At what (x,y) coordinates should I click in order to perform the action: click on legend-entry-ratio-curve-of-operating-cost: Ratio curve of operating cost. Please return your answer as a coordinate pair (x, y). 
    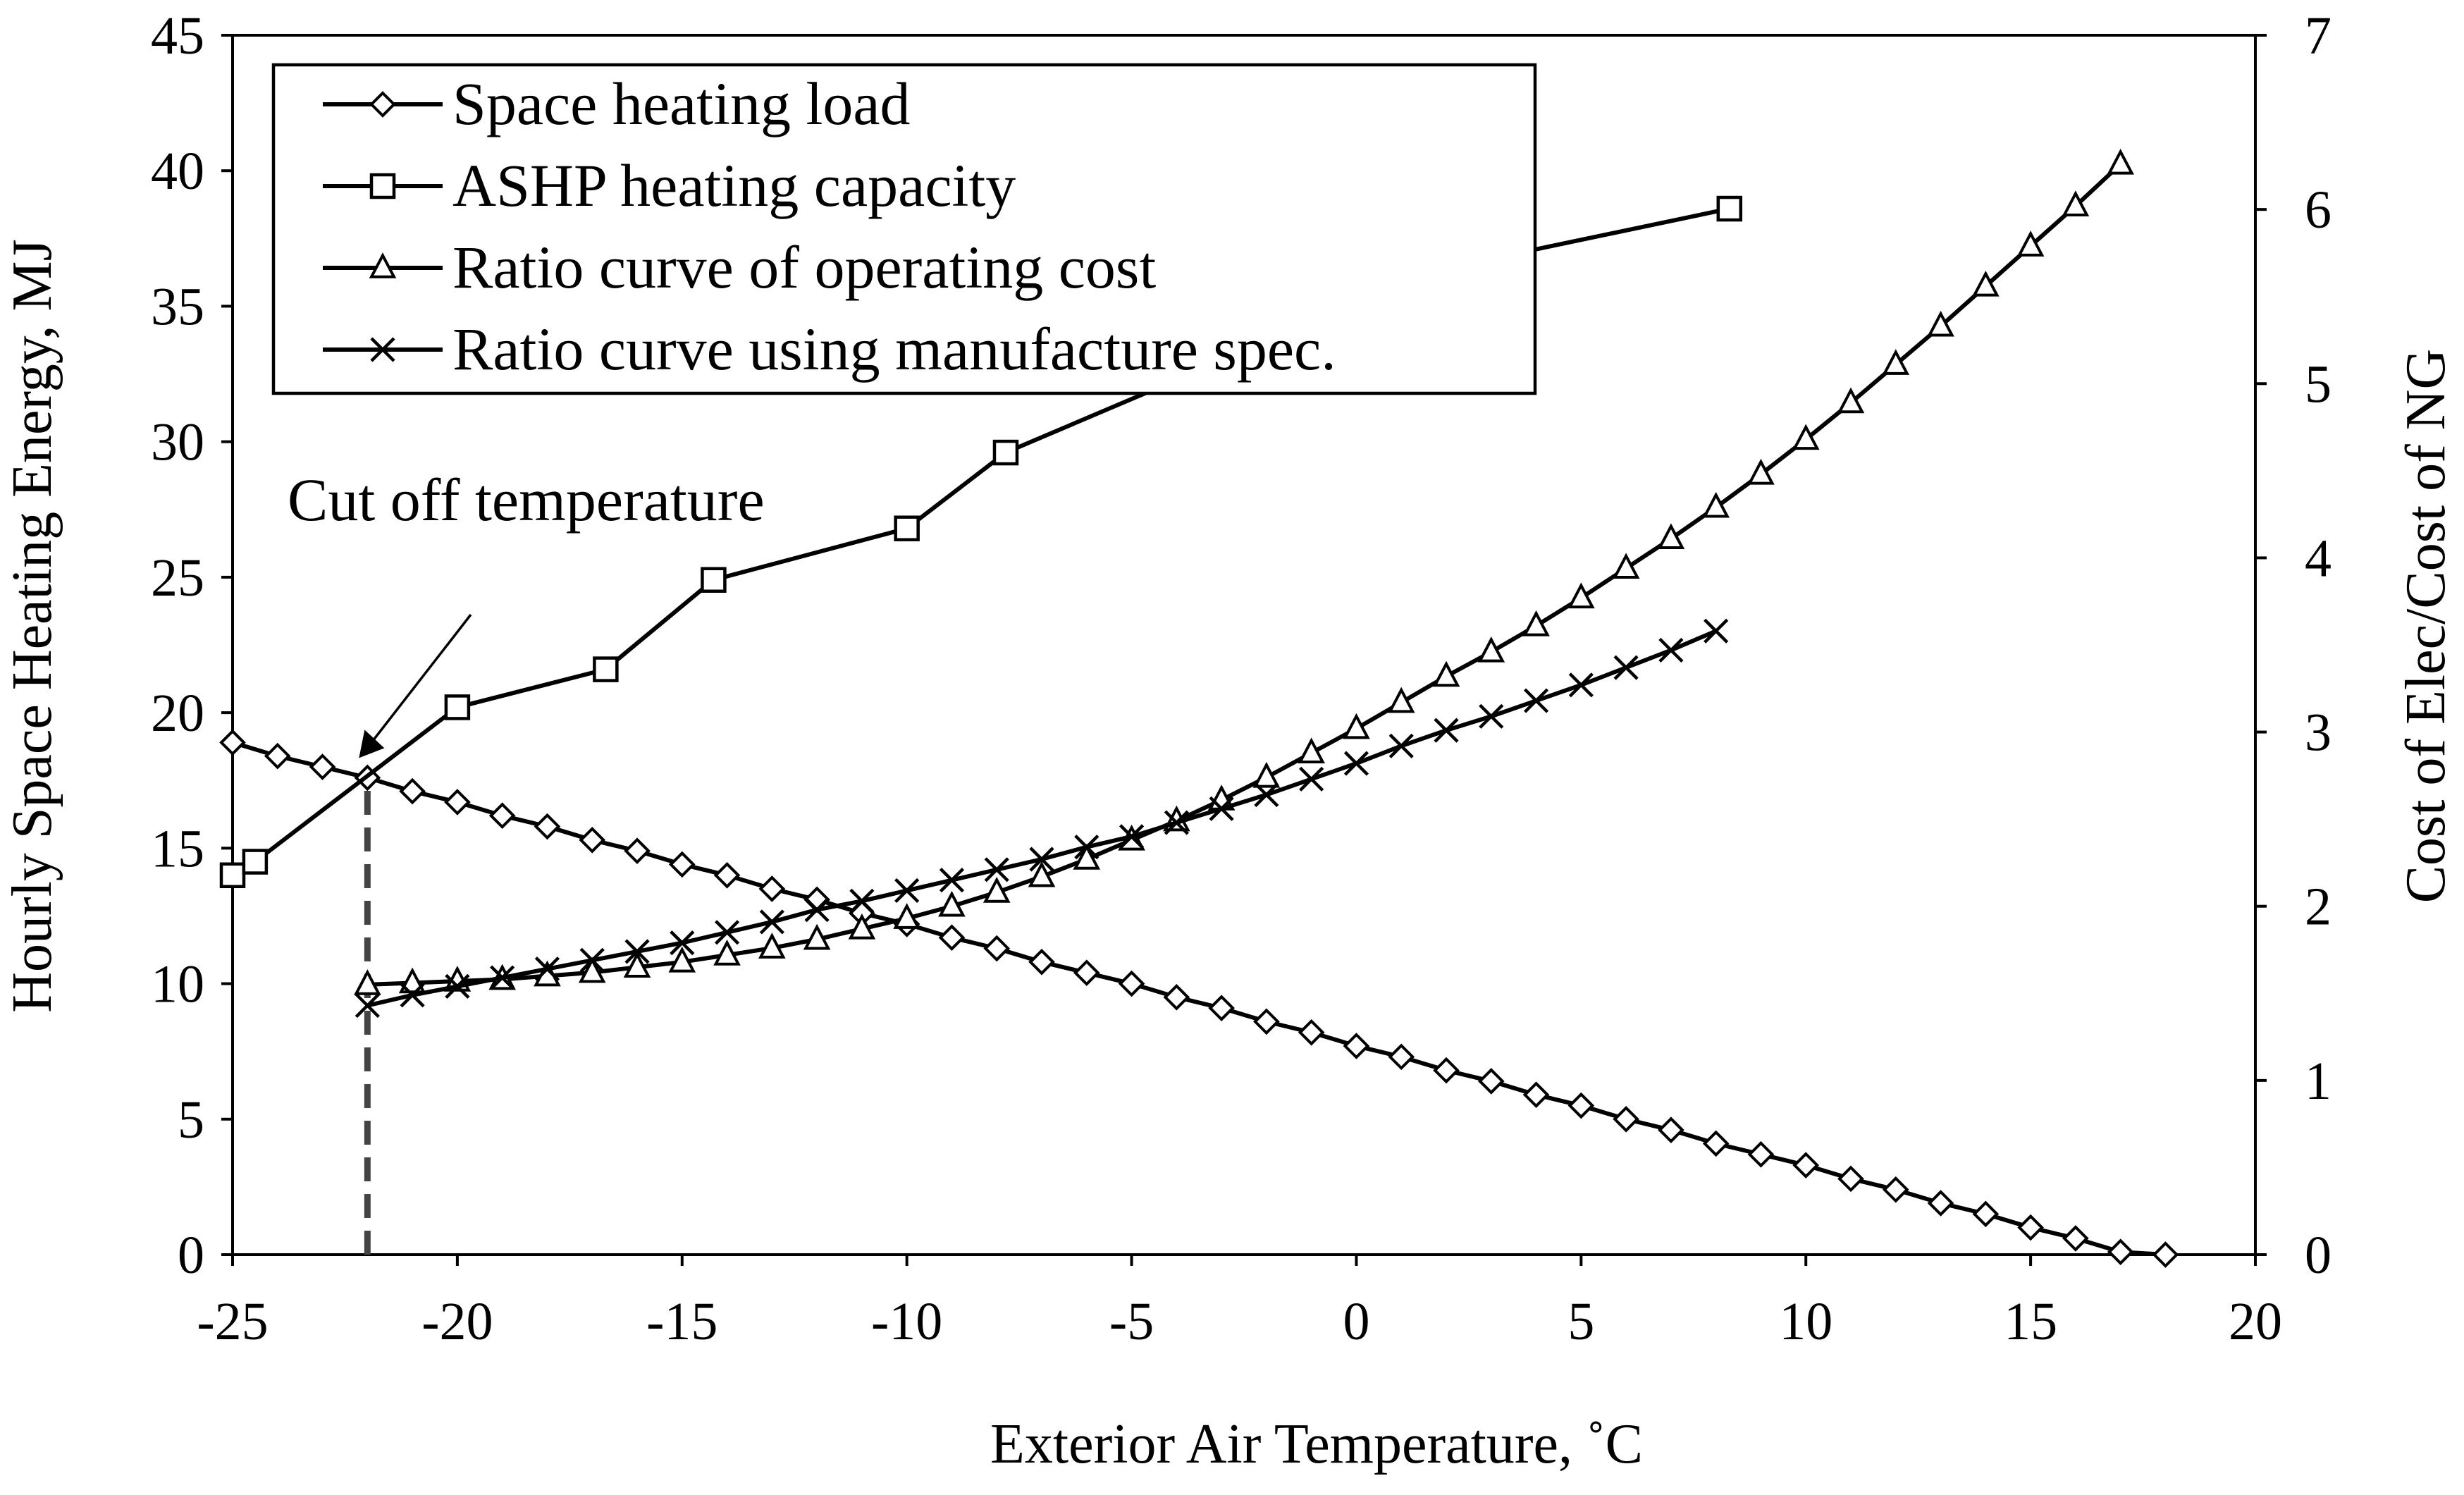
    Looking at the image, I should click on (739, 267).